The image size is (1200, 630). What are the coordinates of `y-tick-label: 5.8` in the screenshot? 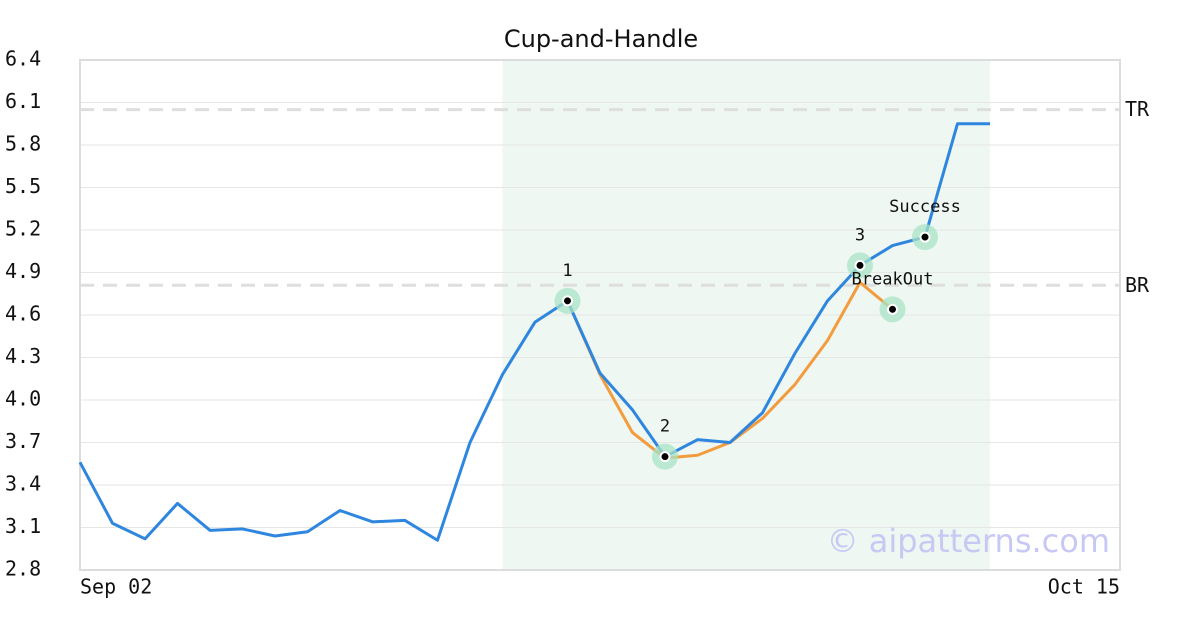 It's located at (23, 144).